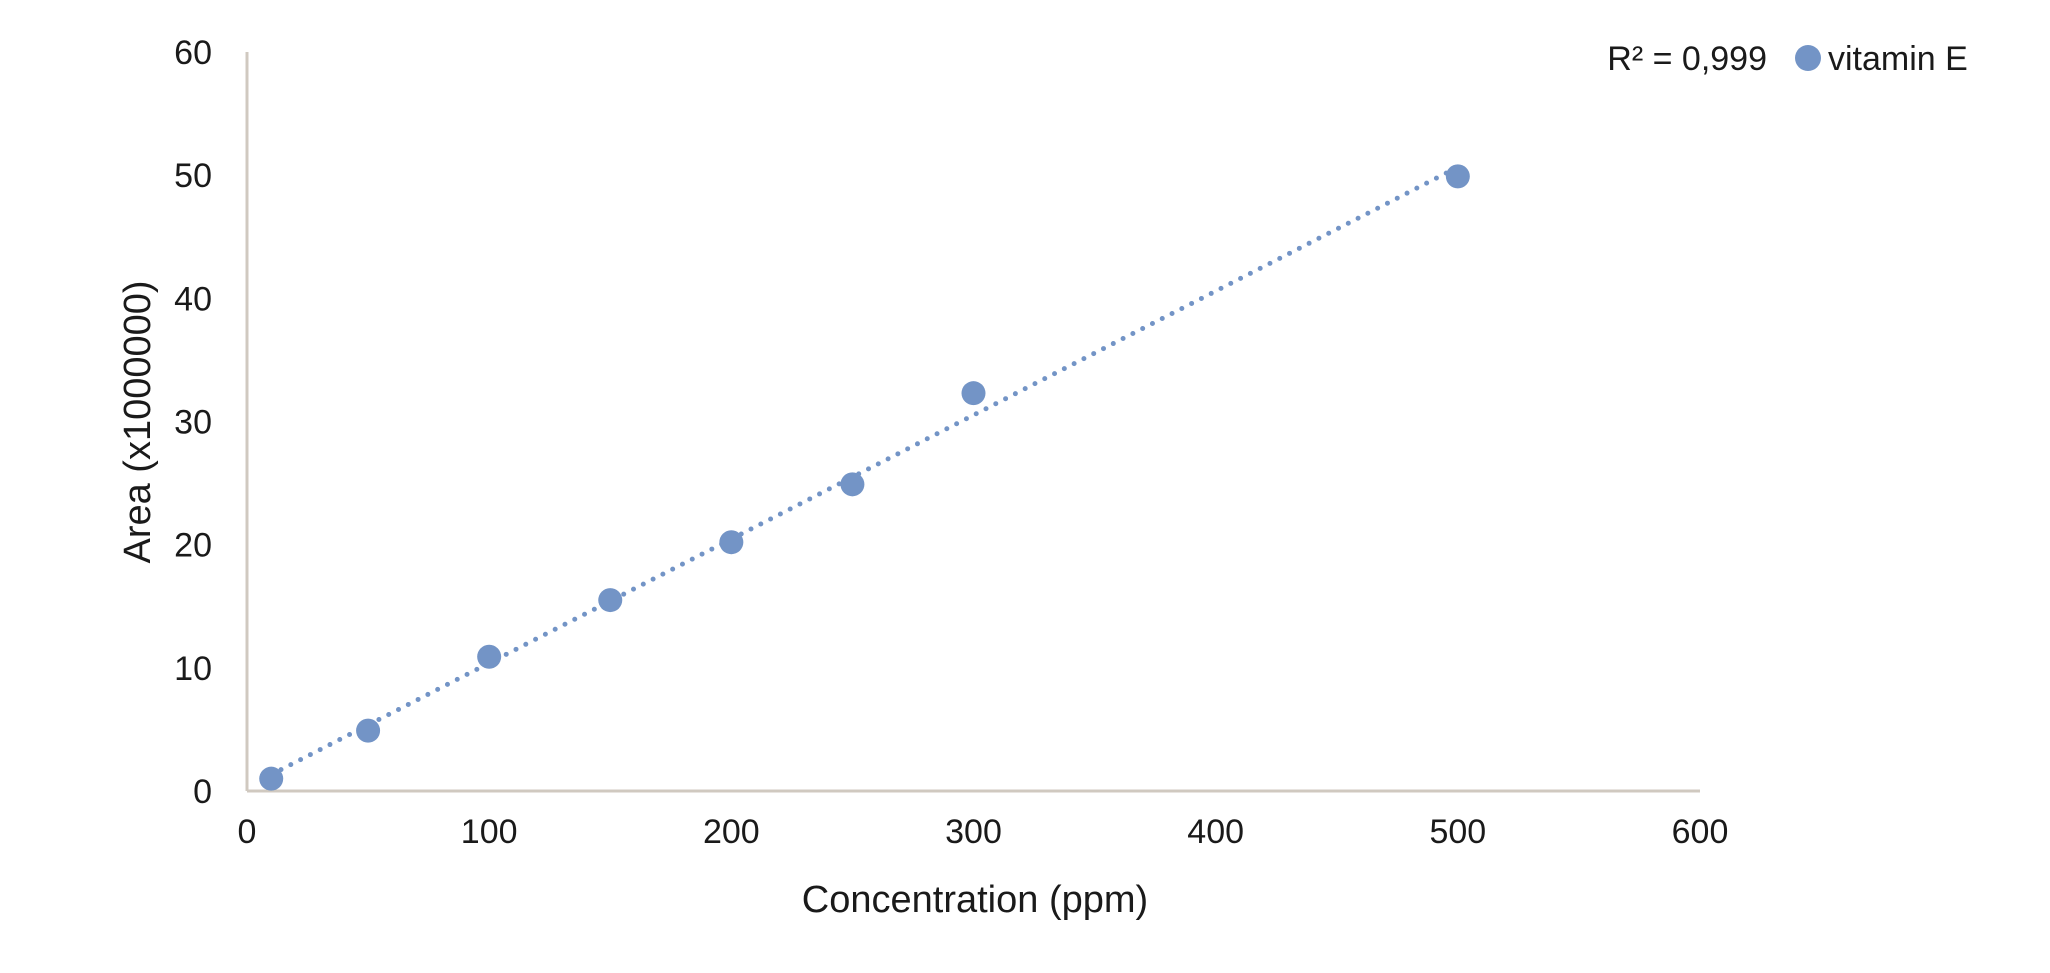 The image size is (2050, 973). What do you see at coordinates (1687, 59) in the screenshot?
I see `legend-r2-label: R² = 0,999` at bounding box center [1687, 59].